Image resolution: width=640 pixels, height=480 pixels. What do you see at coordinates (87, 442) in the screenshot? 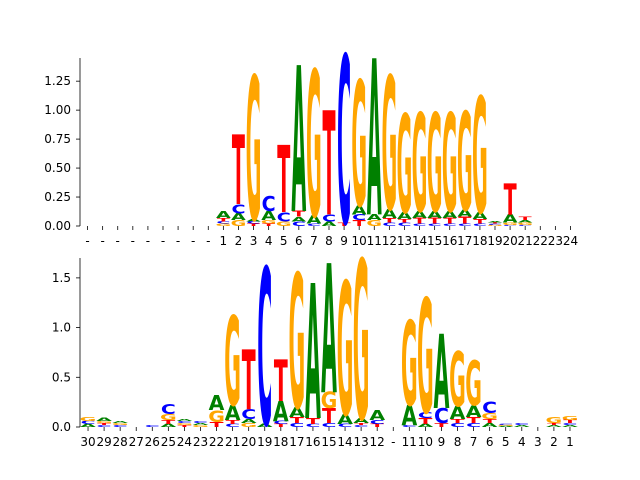
I see `bottom-x-tick-label: 30` at bounding box center [87, 442].